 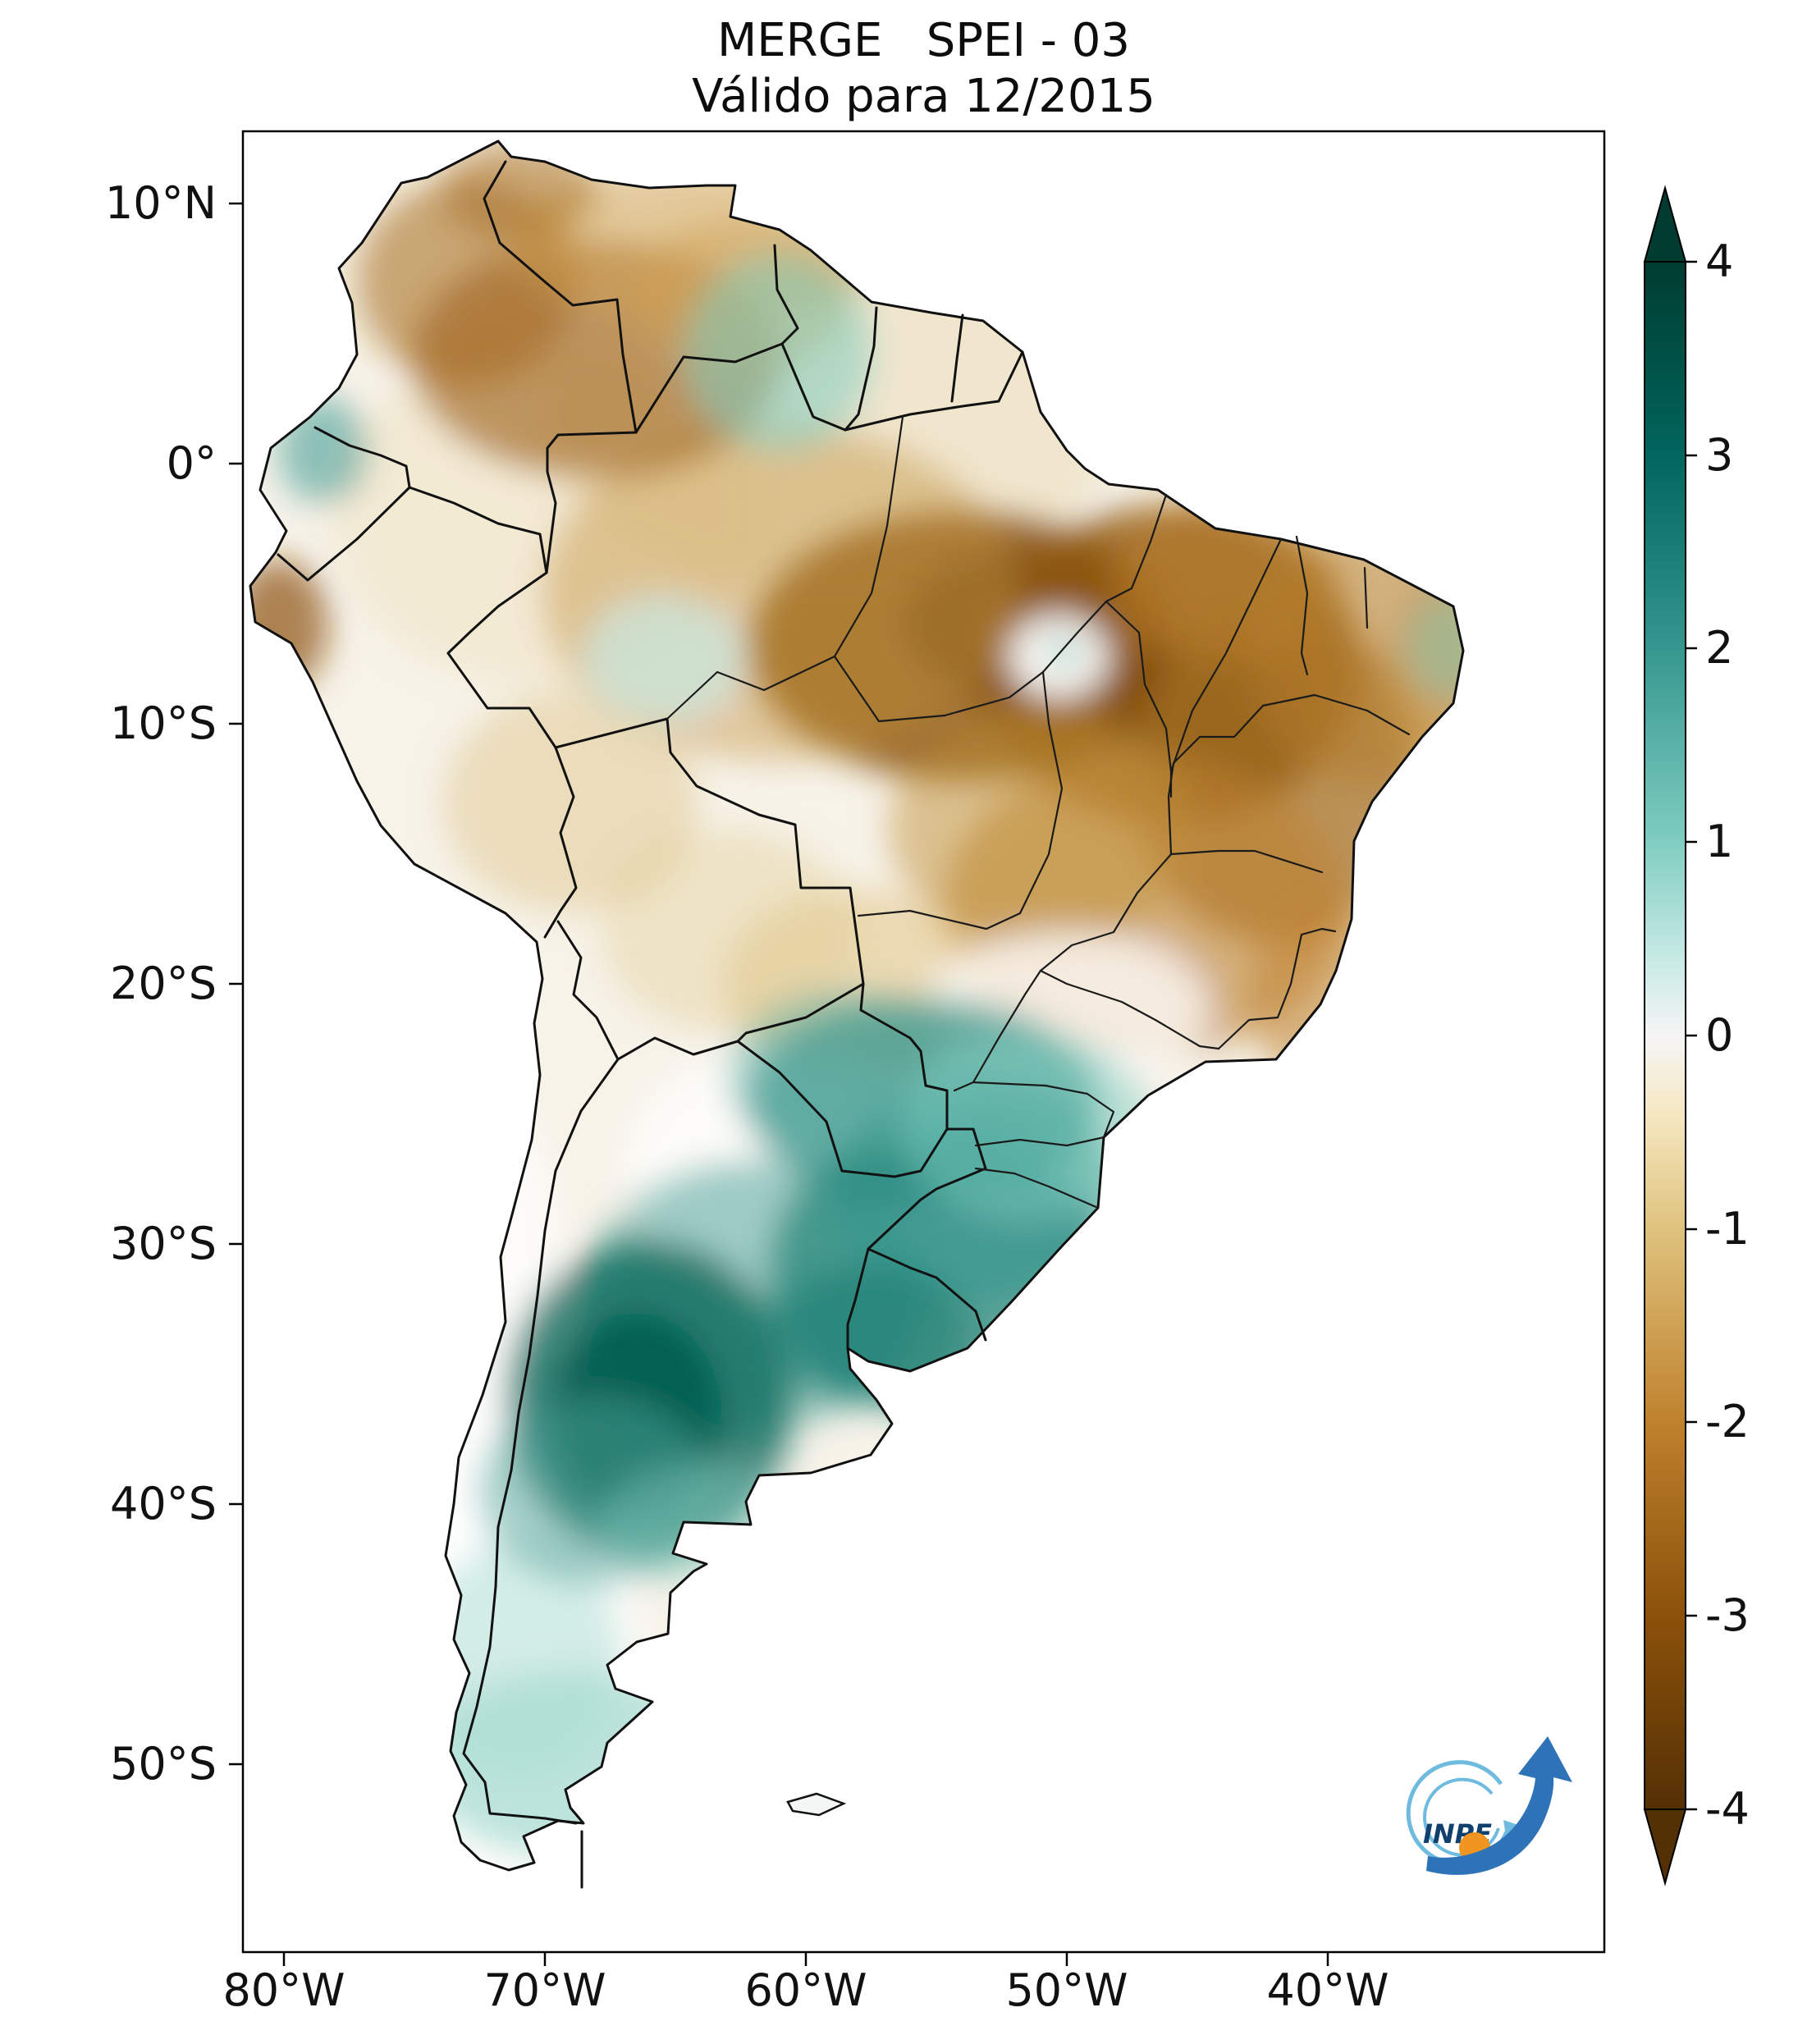 What do you see at coordinates (1727, 1229) in the screenshot?
I see `colorbar-label-m1: -1` at bounding box center [1727, 1229].